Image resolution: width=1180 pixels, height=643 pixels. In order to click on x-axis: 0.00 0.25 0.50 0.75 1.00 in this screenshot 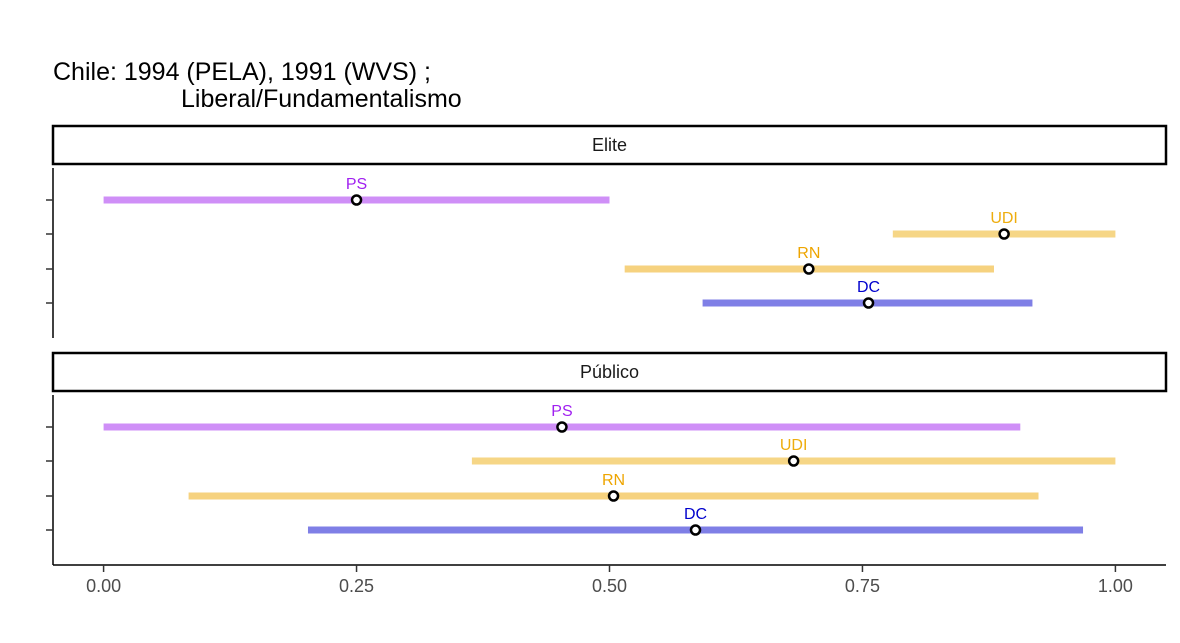, I will do `click(609, 580)`.